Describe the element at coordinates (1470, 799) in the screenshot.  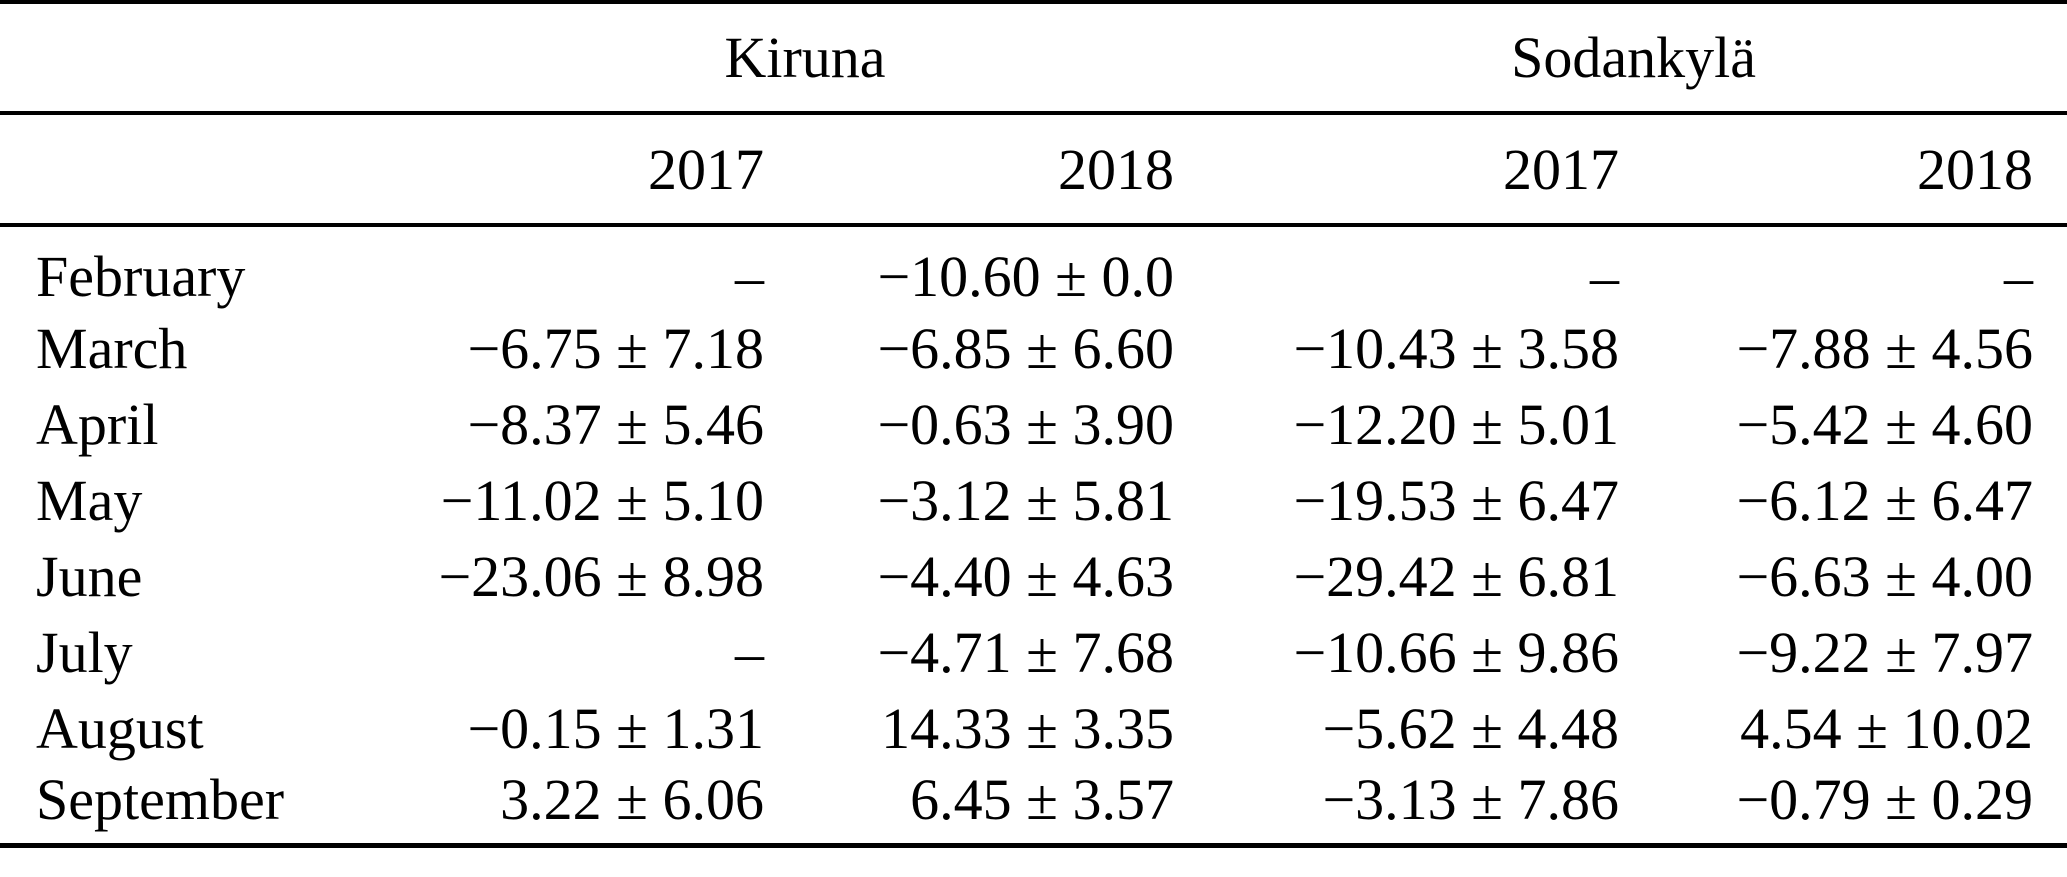
I see `value-cell-sodankyla-2017: −3.13 ± 7.86` at that location.